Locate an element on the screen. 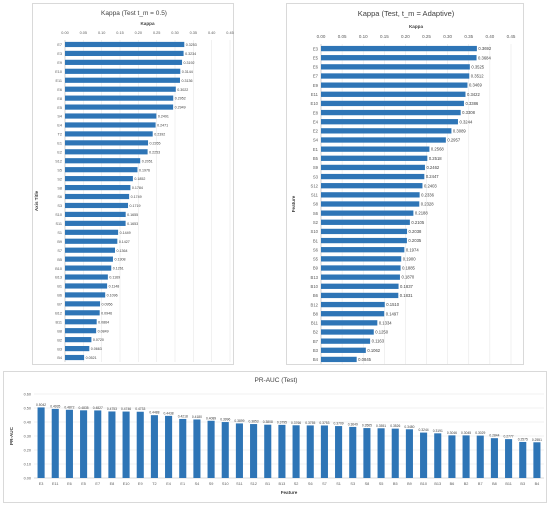 The height and width of the screenshot is (506, 550). data-label: 0.3029 is located at coordinates (480, 433).